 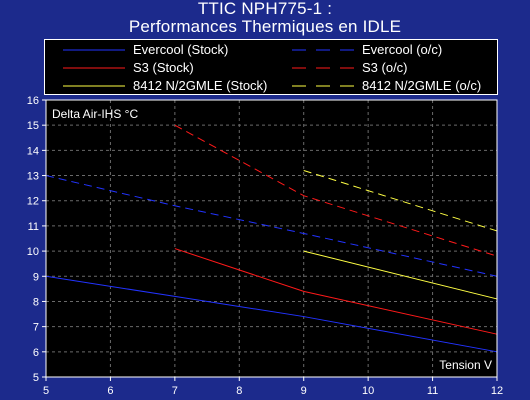 What do you see at coordinates (175, 391) in the screenshot?
I see `x-tick-label: 7` at bounding box center [175, 391].